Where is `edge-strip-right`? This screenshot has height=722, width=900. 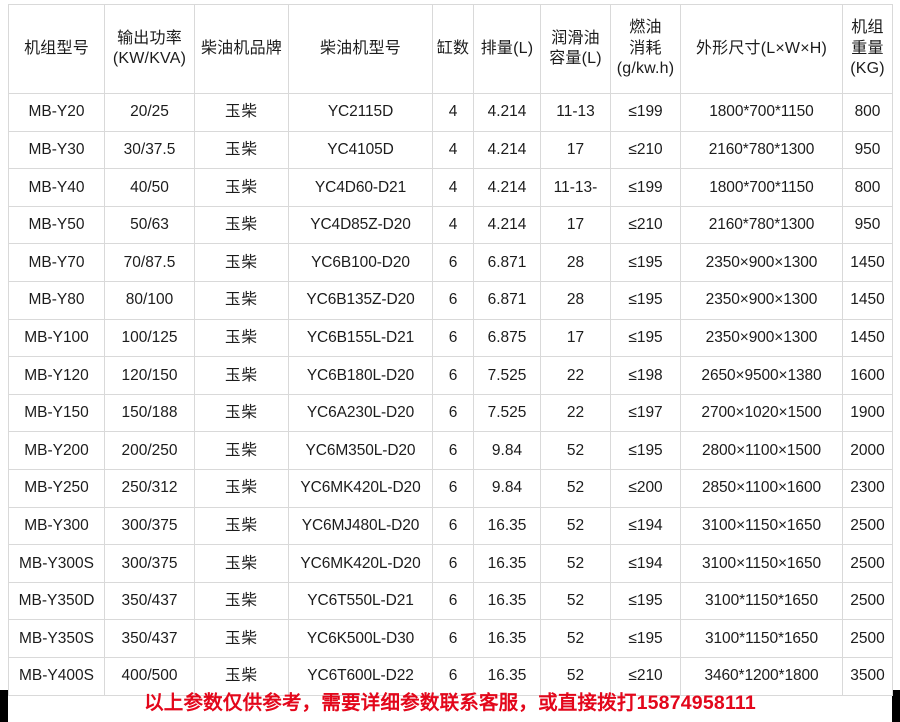
edge-strip-right is located at coordinates (896, 706).